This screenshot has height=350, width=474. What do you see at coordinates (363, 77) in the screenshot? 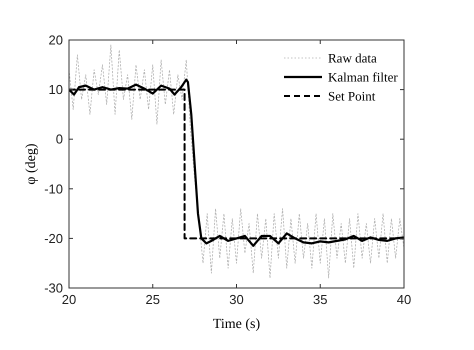
I see `legend-label: Kalman filter` at bounding box center [363, 77].